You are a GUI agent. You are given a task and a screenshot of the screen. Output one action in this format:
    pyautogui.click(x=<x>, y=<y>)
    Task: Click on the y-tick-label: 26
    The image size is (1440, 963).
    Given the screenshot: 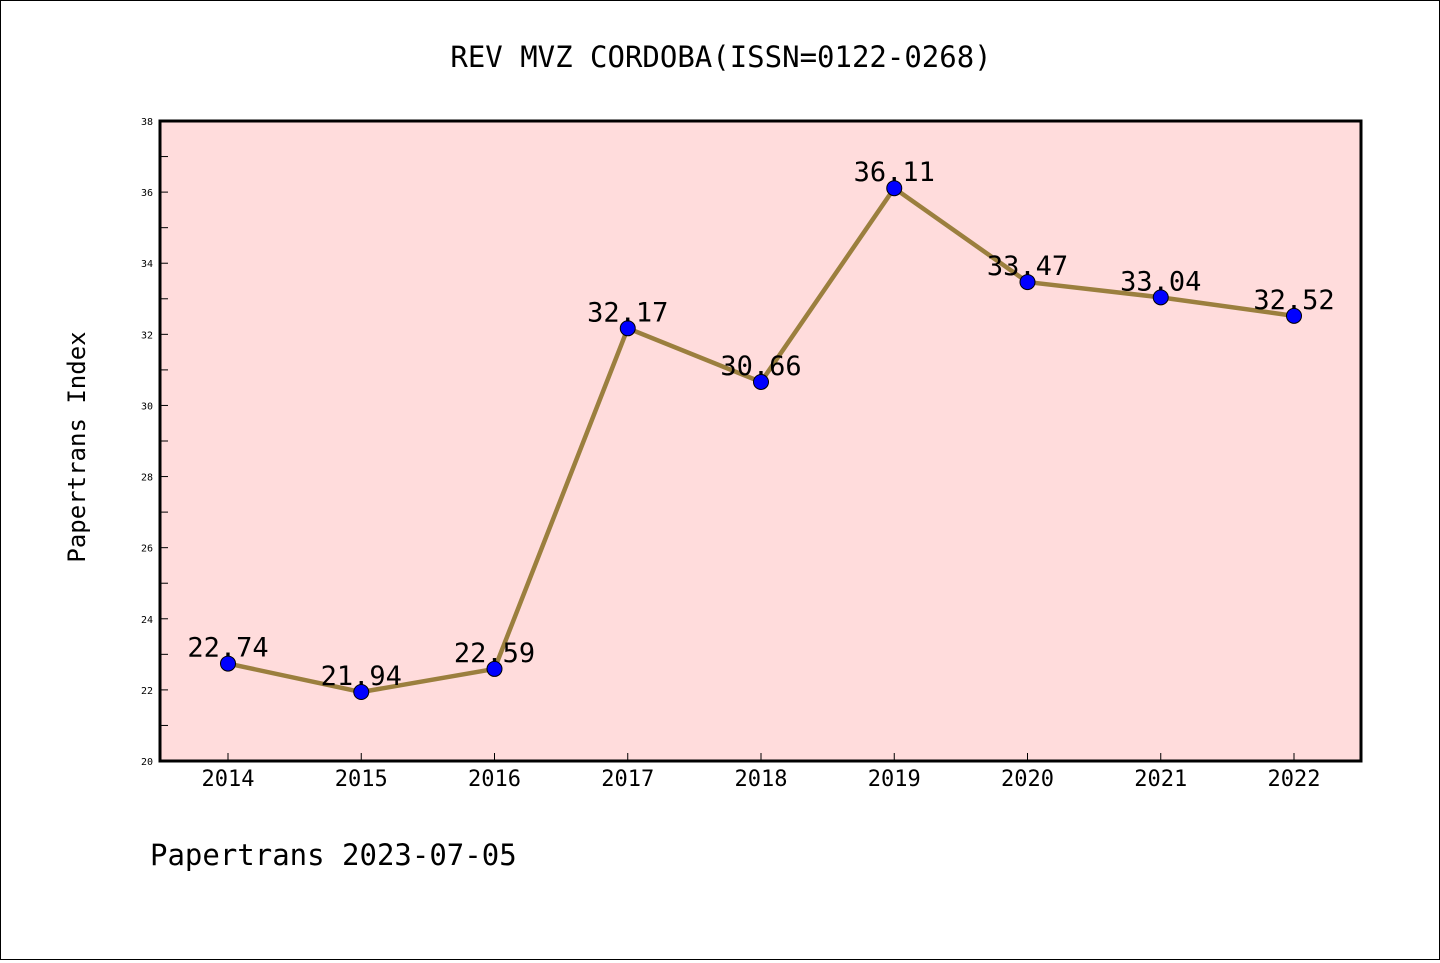 What is the action you would take?
    pyautogui.click(x=147, y=549)
    